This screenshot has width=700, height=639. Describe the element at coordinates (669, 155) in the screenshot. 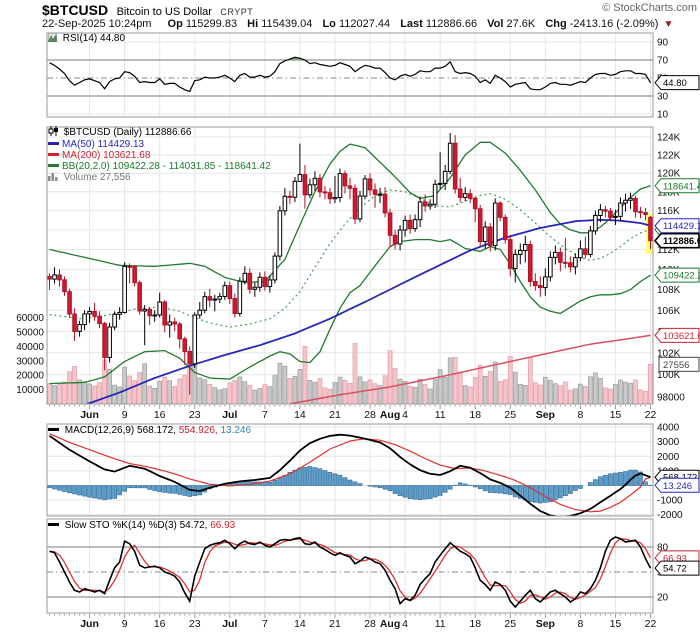

I see `svg-text: 122K` at that location.